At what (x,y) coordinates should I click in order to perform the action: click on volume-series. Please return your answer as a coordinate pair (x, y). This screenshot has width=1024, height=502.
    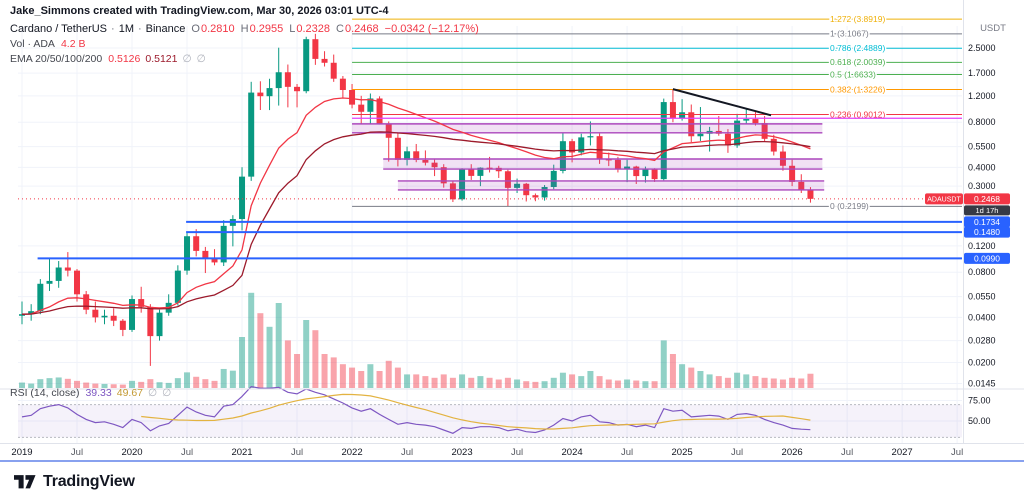
    Looking at the image, I should click on (416, 340).